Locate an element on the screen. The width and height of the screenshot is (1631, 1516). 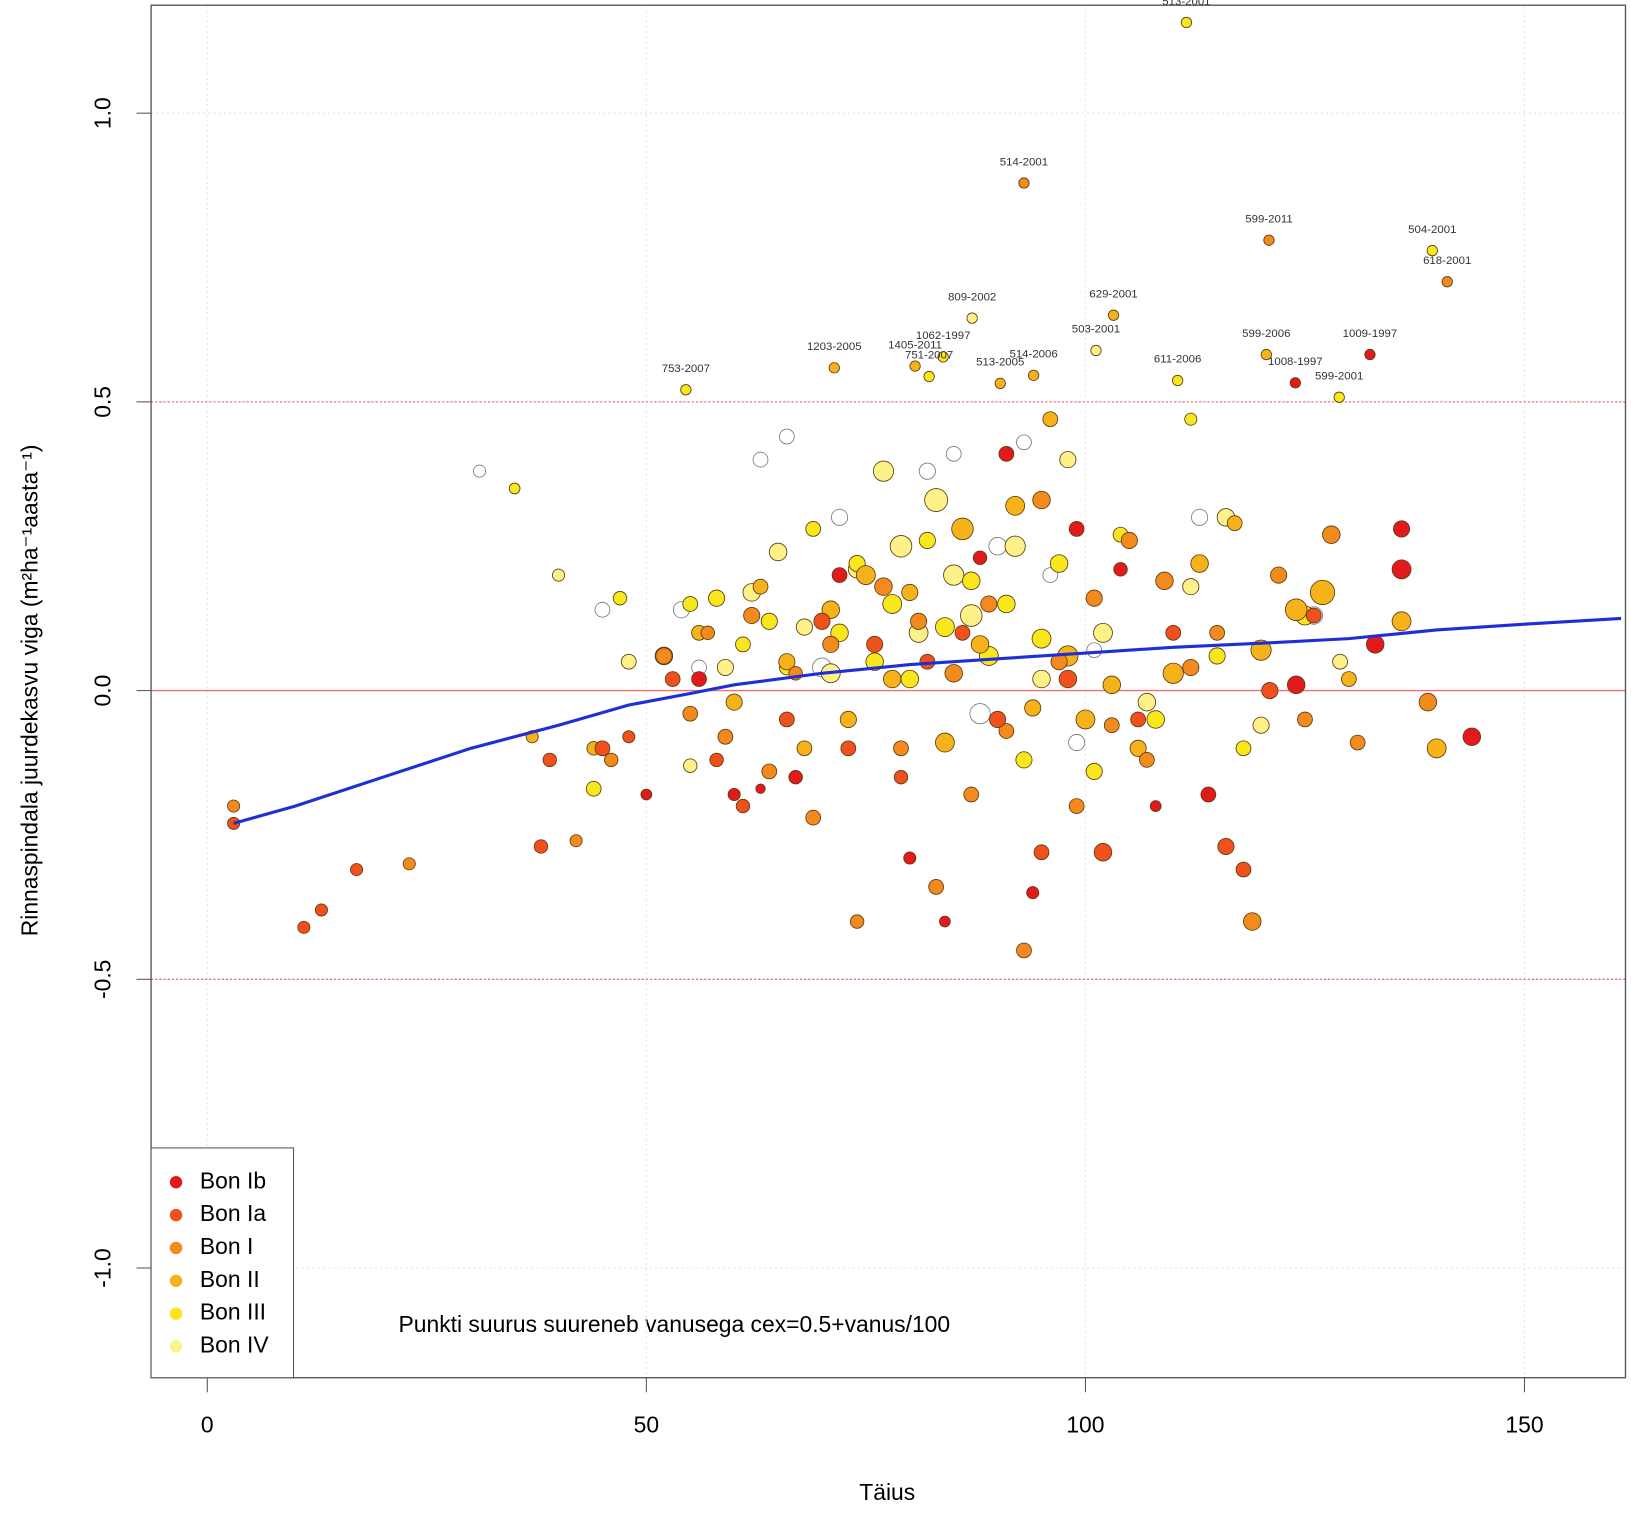
x-tick-label: 0 is located at coordinates (207, 1425).